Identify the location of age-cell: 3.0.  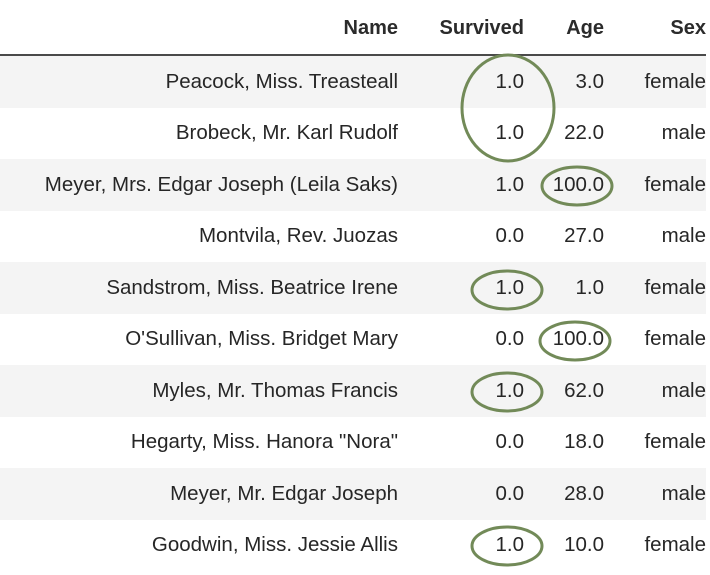
(564, 81).